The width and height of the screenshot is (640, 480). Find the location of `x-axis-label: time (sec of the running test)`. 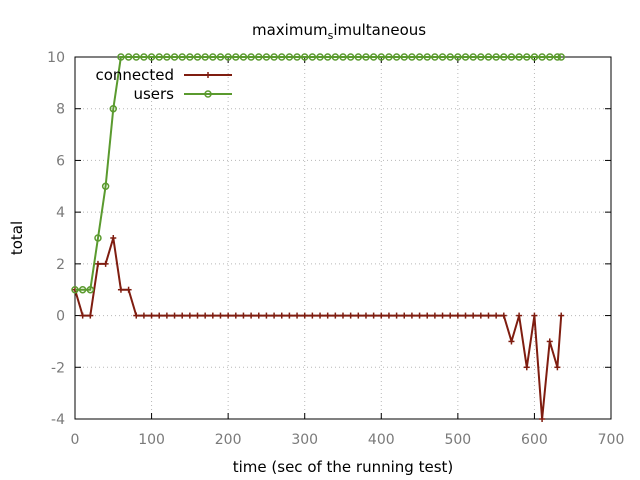

x-axis-label: time (sec of the running test) is located at coordinates (343, 467).